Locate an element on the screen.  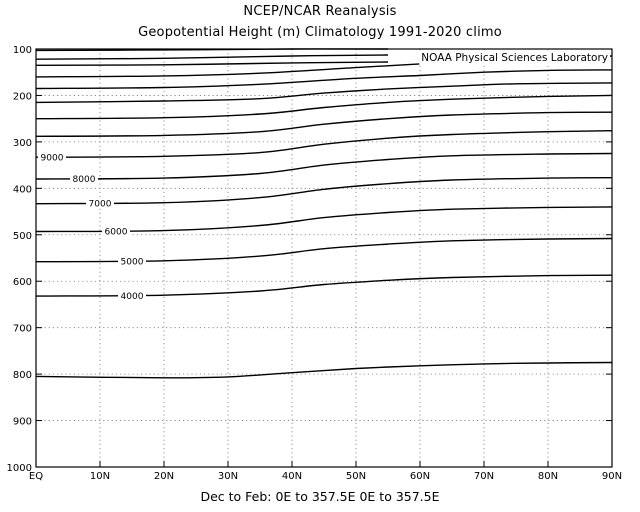
x-tick-label: 50N is located at coordinates (356, 476).